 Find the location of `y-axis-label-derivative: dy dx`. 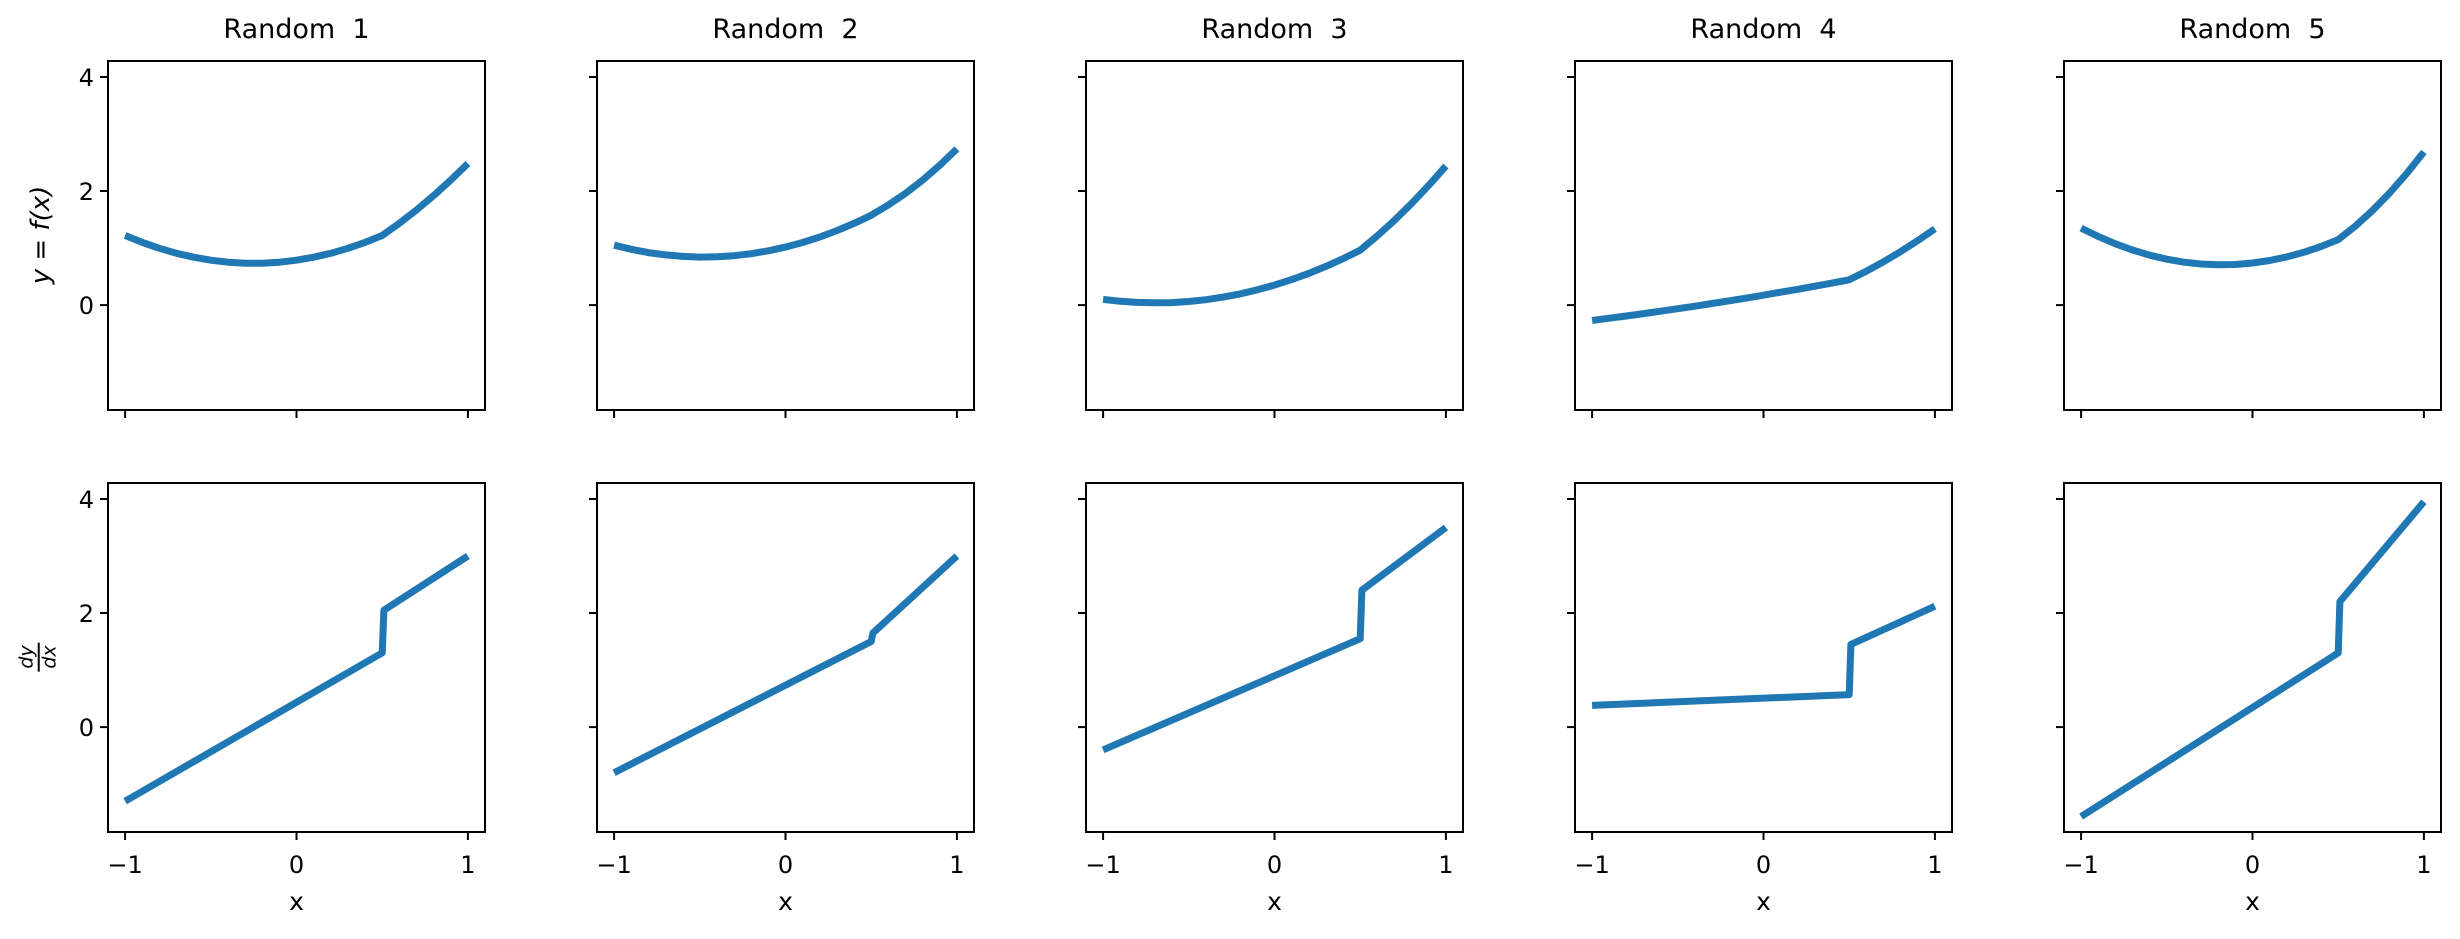

y-axis-label-derivative: dy dx is located at coordinates (38, 657).